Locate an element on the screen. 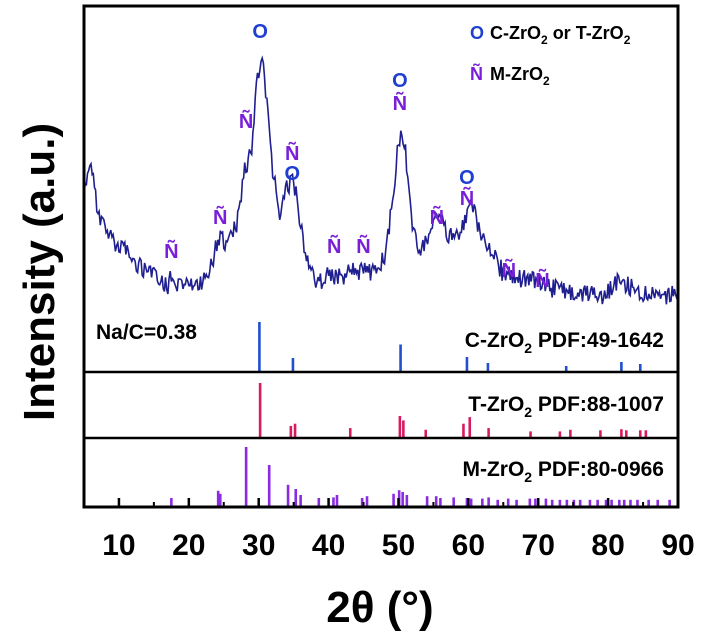 The image size is (722, 642). legend-symbol: Ñ is located at coordinates (476, 73).